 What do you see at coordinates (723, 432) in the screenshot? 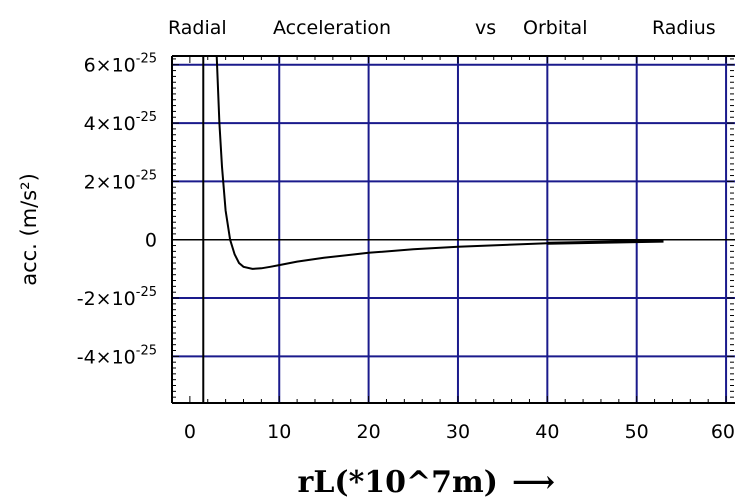
I see `x-tick-label: 60` at bounding box center [723, 432].